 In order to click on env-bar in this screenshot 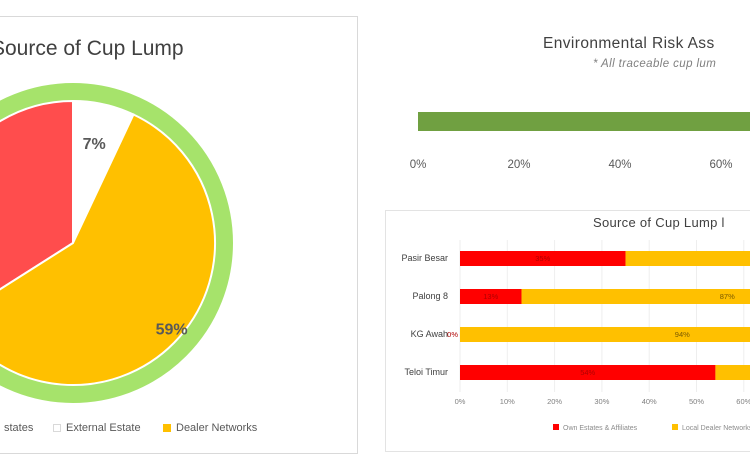, I will do `click(584, 121)`.